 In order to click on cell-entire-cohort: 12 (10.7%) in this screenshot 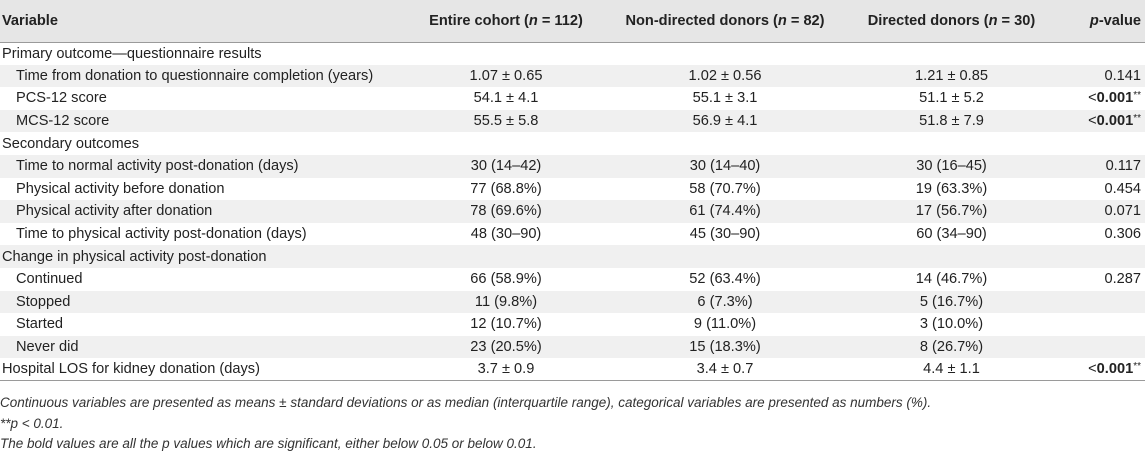, I will do `click(506, 324)`.